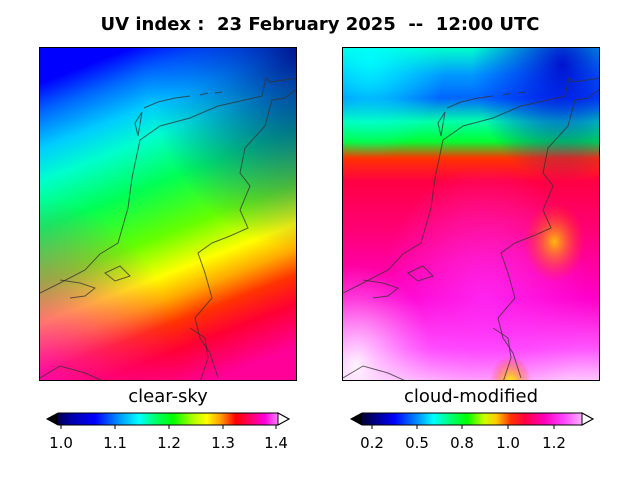  Describe the element at coordinates (417, 443) in the screenshot. I see `cloud-modified-tick-label: 0.5` at that location.